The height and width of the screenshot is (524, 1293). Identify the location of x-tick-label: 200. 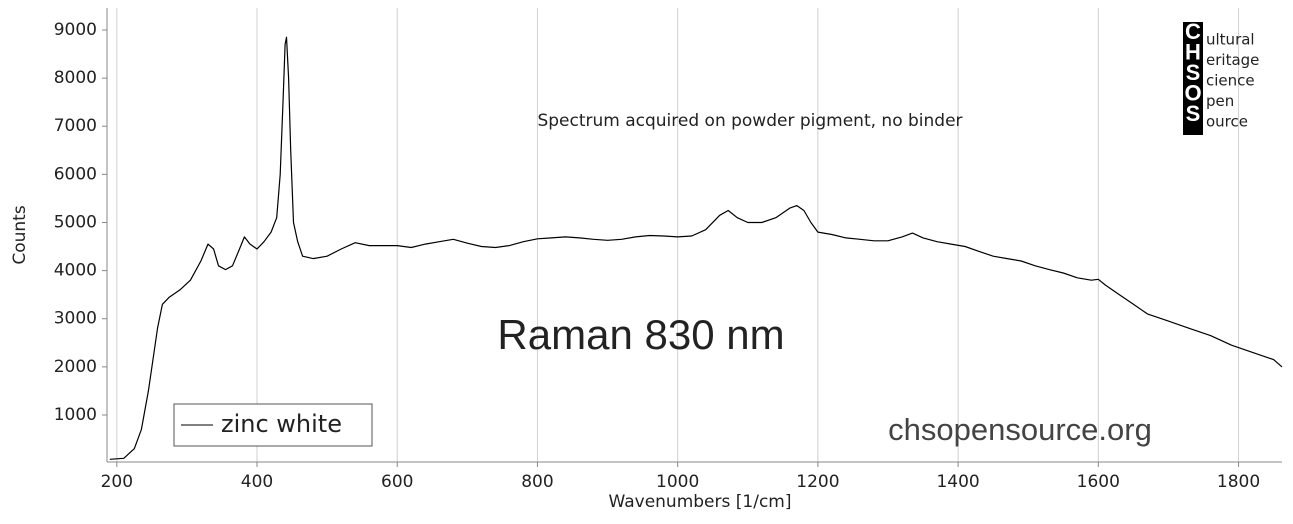
(117, 482).